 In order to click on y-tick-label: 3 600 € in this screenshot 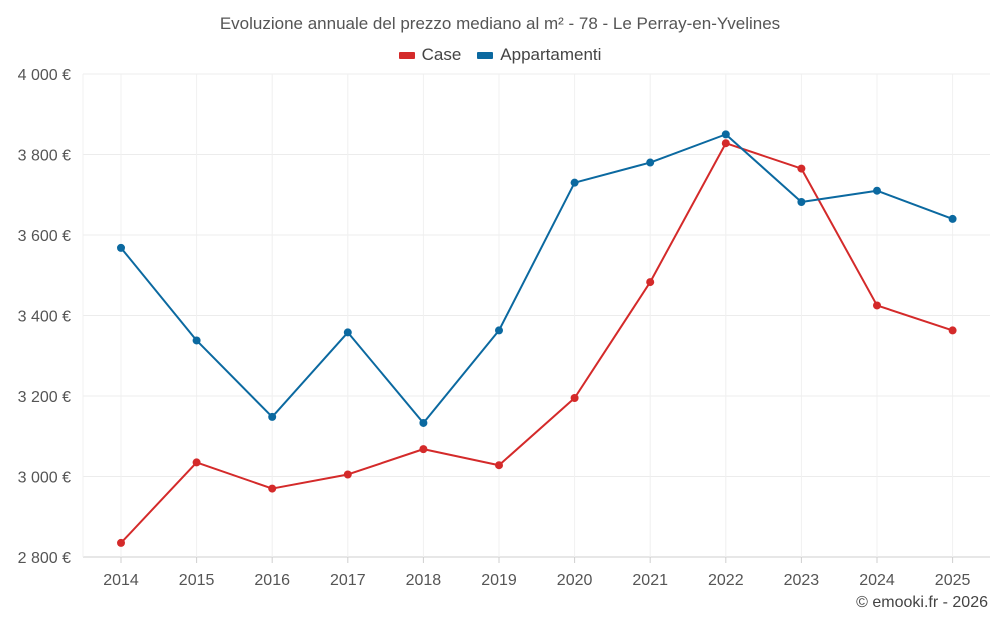, I will do `click(44, 236)`.